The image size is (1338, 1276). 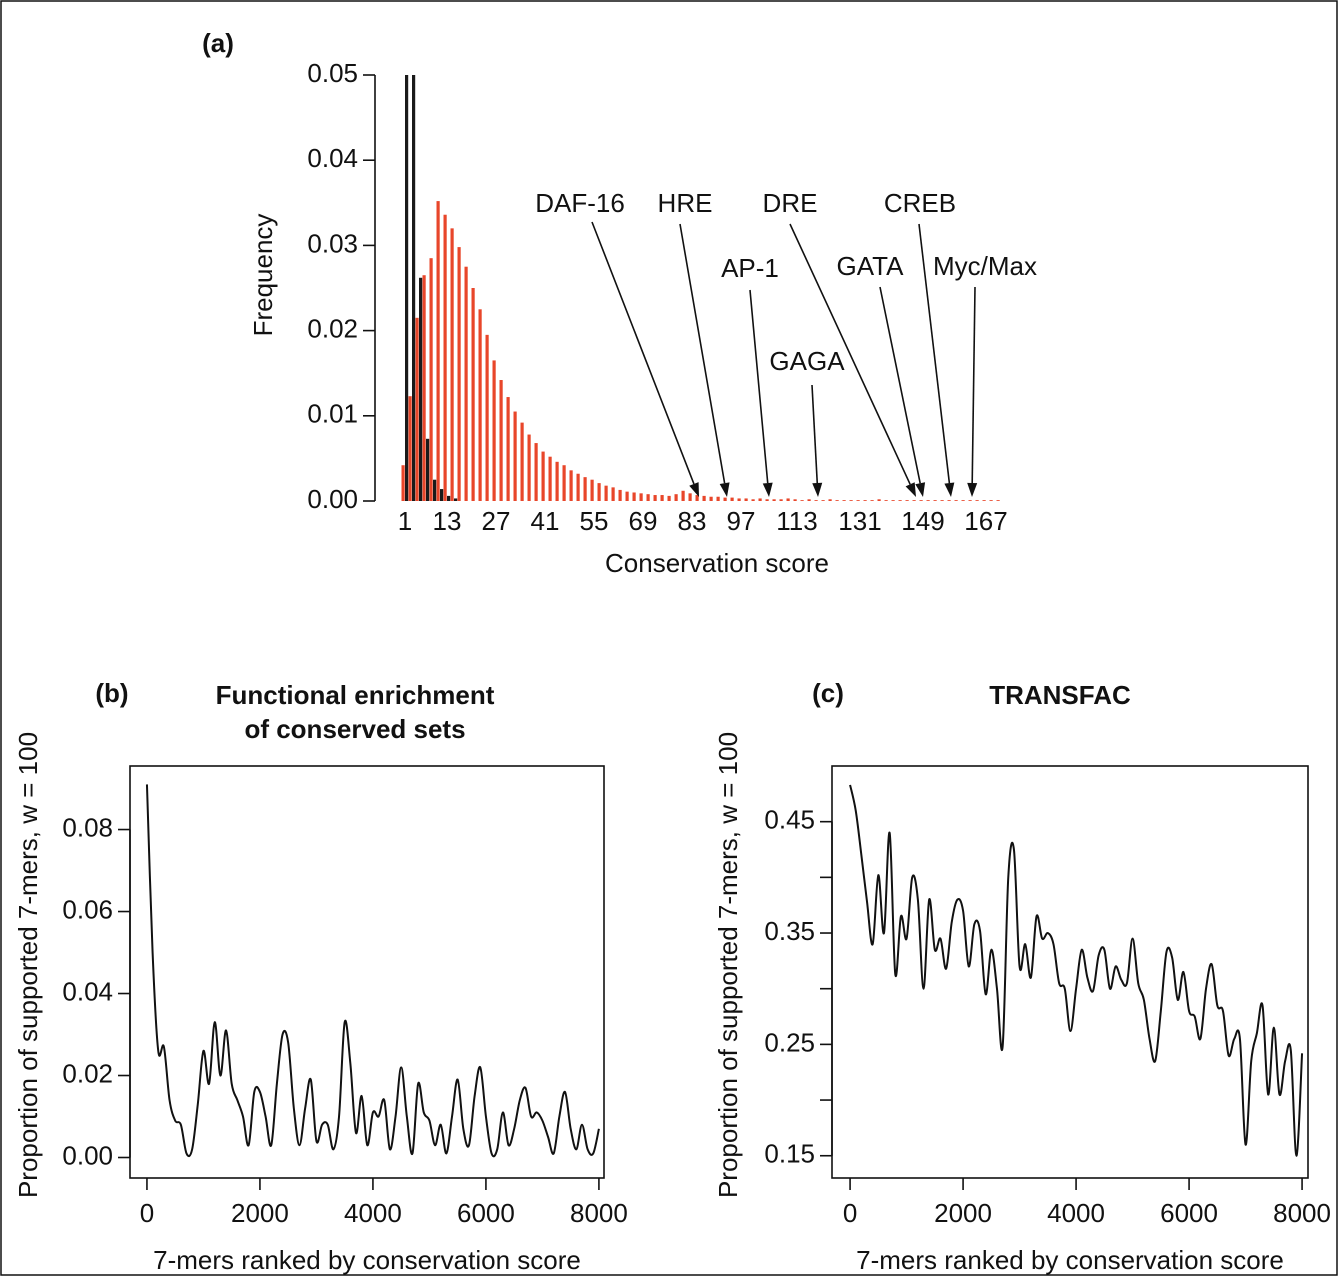 What do you see at coordinates (218, 43) in the screenshot?
I see `panel-label: (a)` at bounding box center [218, 43].